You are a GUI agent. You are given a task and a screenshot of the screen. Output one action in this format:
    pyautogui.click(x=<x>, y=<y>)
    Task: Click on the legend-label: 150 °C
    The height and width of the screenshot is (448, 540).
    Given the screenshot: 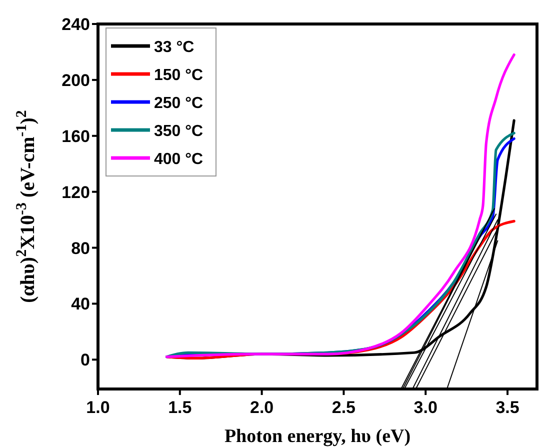 What is the action you would take?
    pyautogui.click(x=179, y=75)
    